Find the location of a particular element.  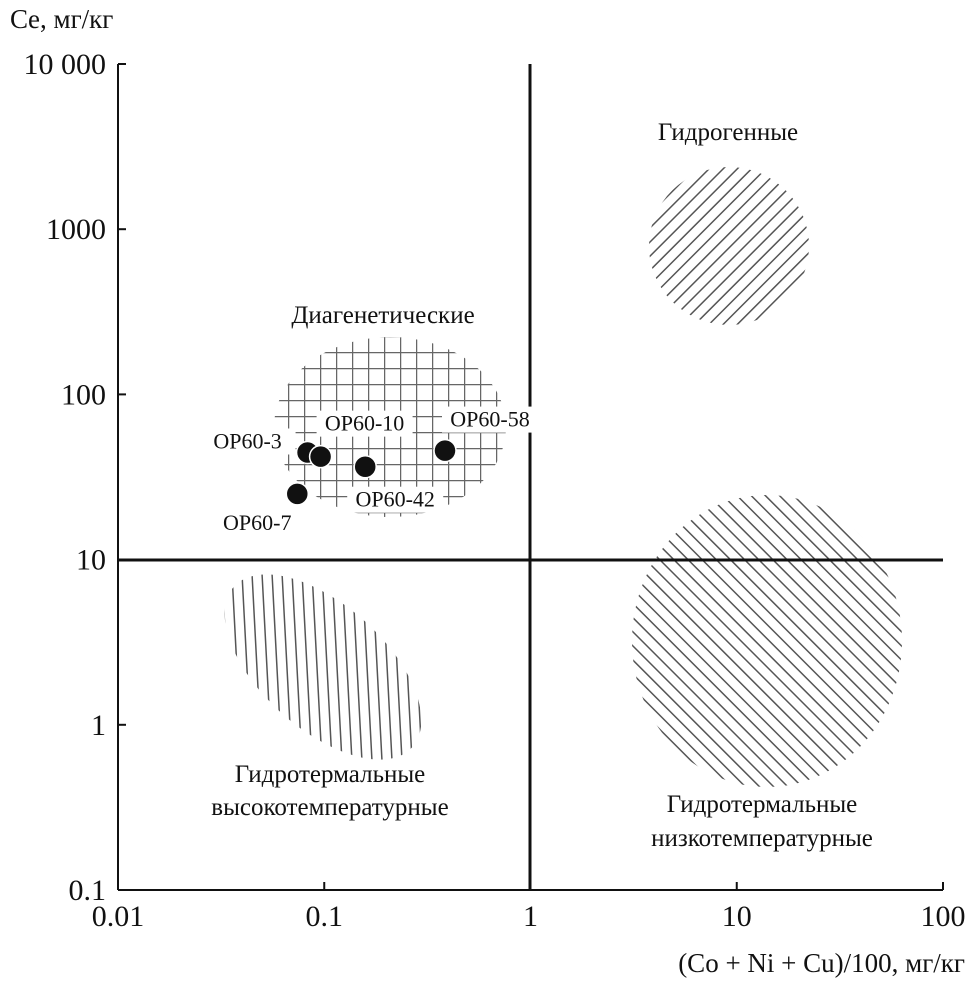

point-label: OP60-58 is located at coordinates (489, 419).